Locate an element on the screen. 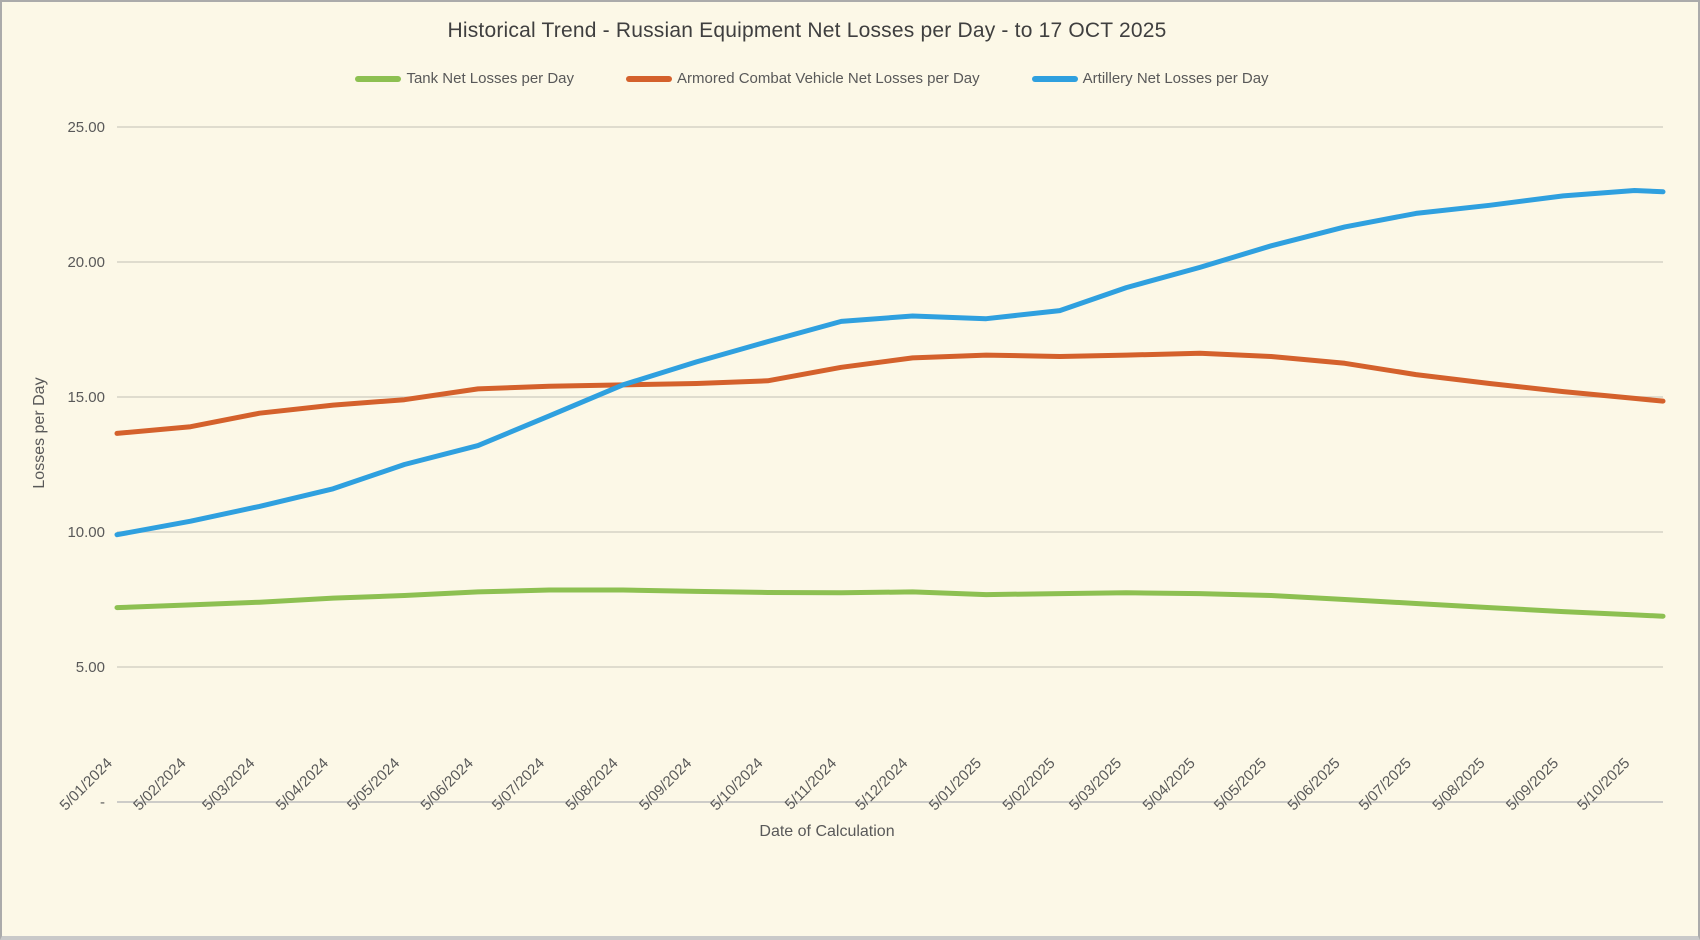 Image resolution: width=1700 pixels, height=940 pixels. x-tick-label-1: 5/02/2024 is located at coordinates (159, 784).